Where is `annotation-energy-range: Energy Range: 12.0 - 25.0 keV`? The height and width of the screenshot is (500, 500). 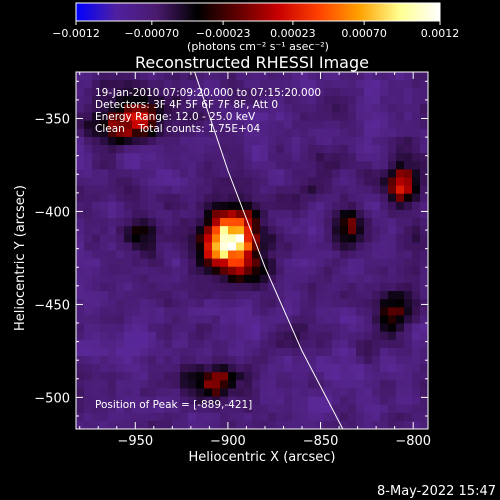 annotation-energy-range: Energy Range: 12.0 - 25.0 keV is located at coordinates (175, 117).